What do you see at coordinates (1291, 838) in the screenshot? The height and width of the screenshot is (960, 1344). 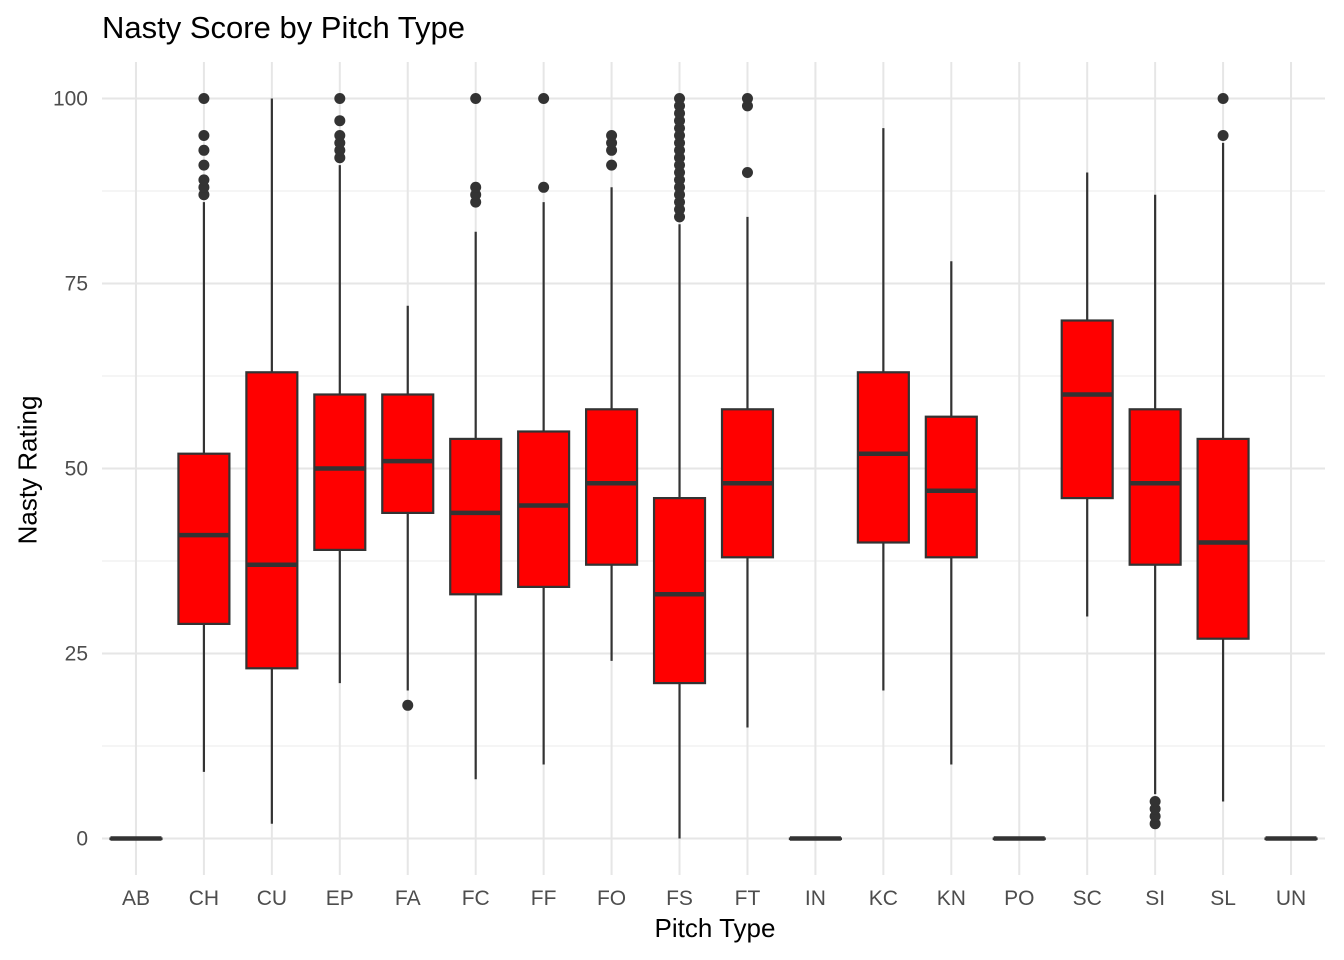 I see `box-un` at bounding box center [1291, 838].